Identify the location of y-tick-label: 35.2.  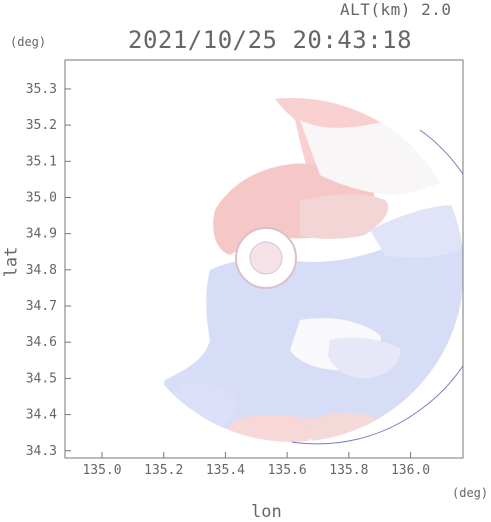
(41, 125).